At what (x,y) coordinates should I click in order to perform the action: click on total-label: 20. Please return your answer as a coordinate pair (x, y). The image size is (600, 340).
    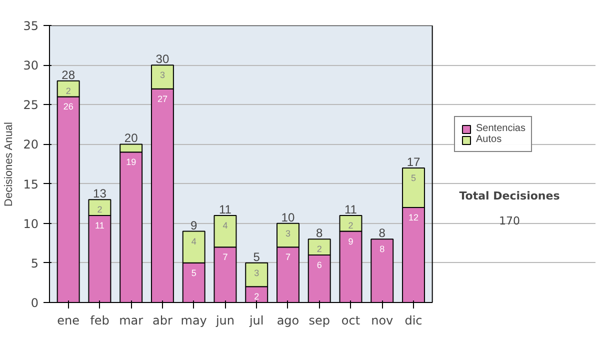
    Looking at the image, I should click on (131, 138).